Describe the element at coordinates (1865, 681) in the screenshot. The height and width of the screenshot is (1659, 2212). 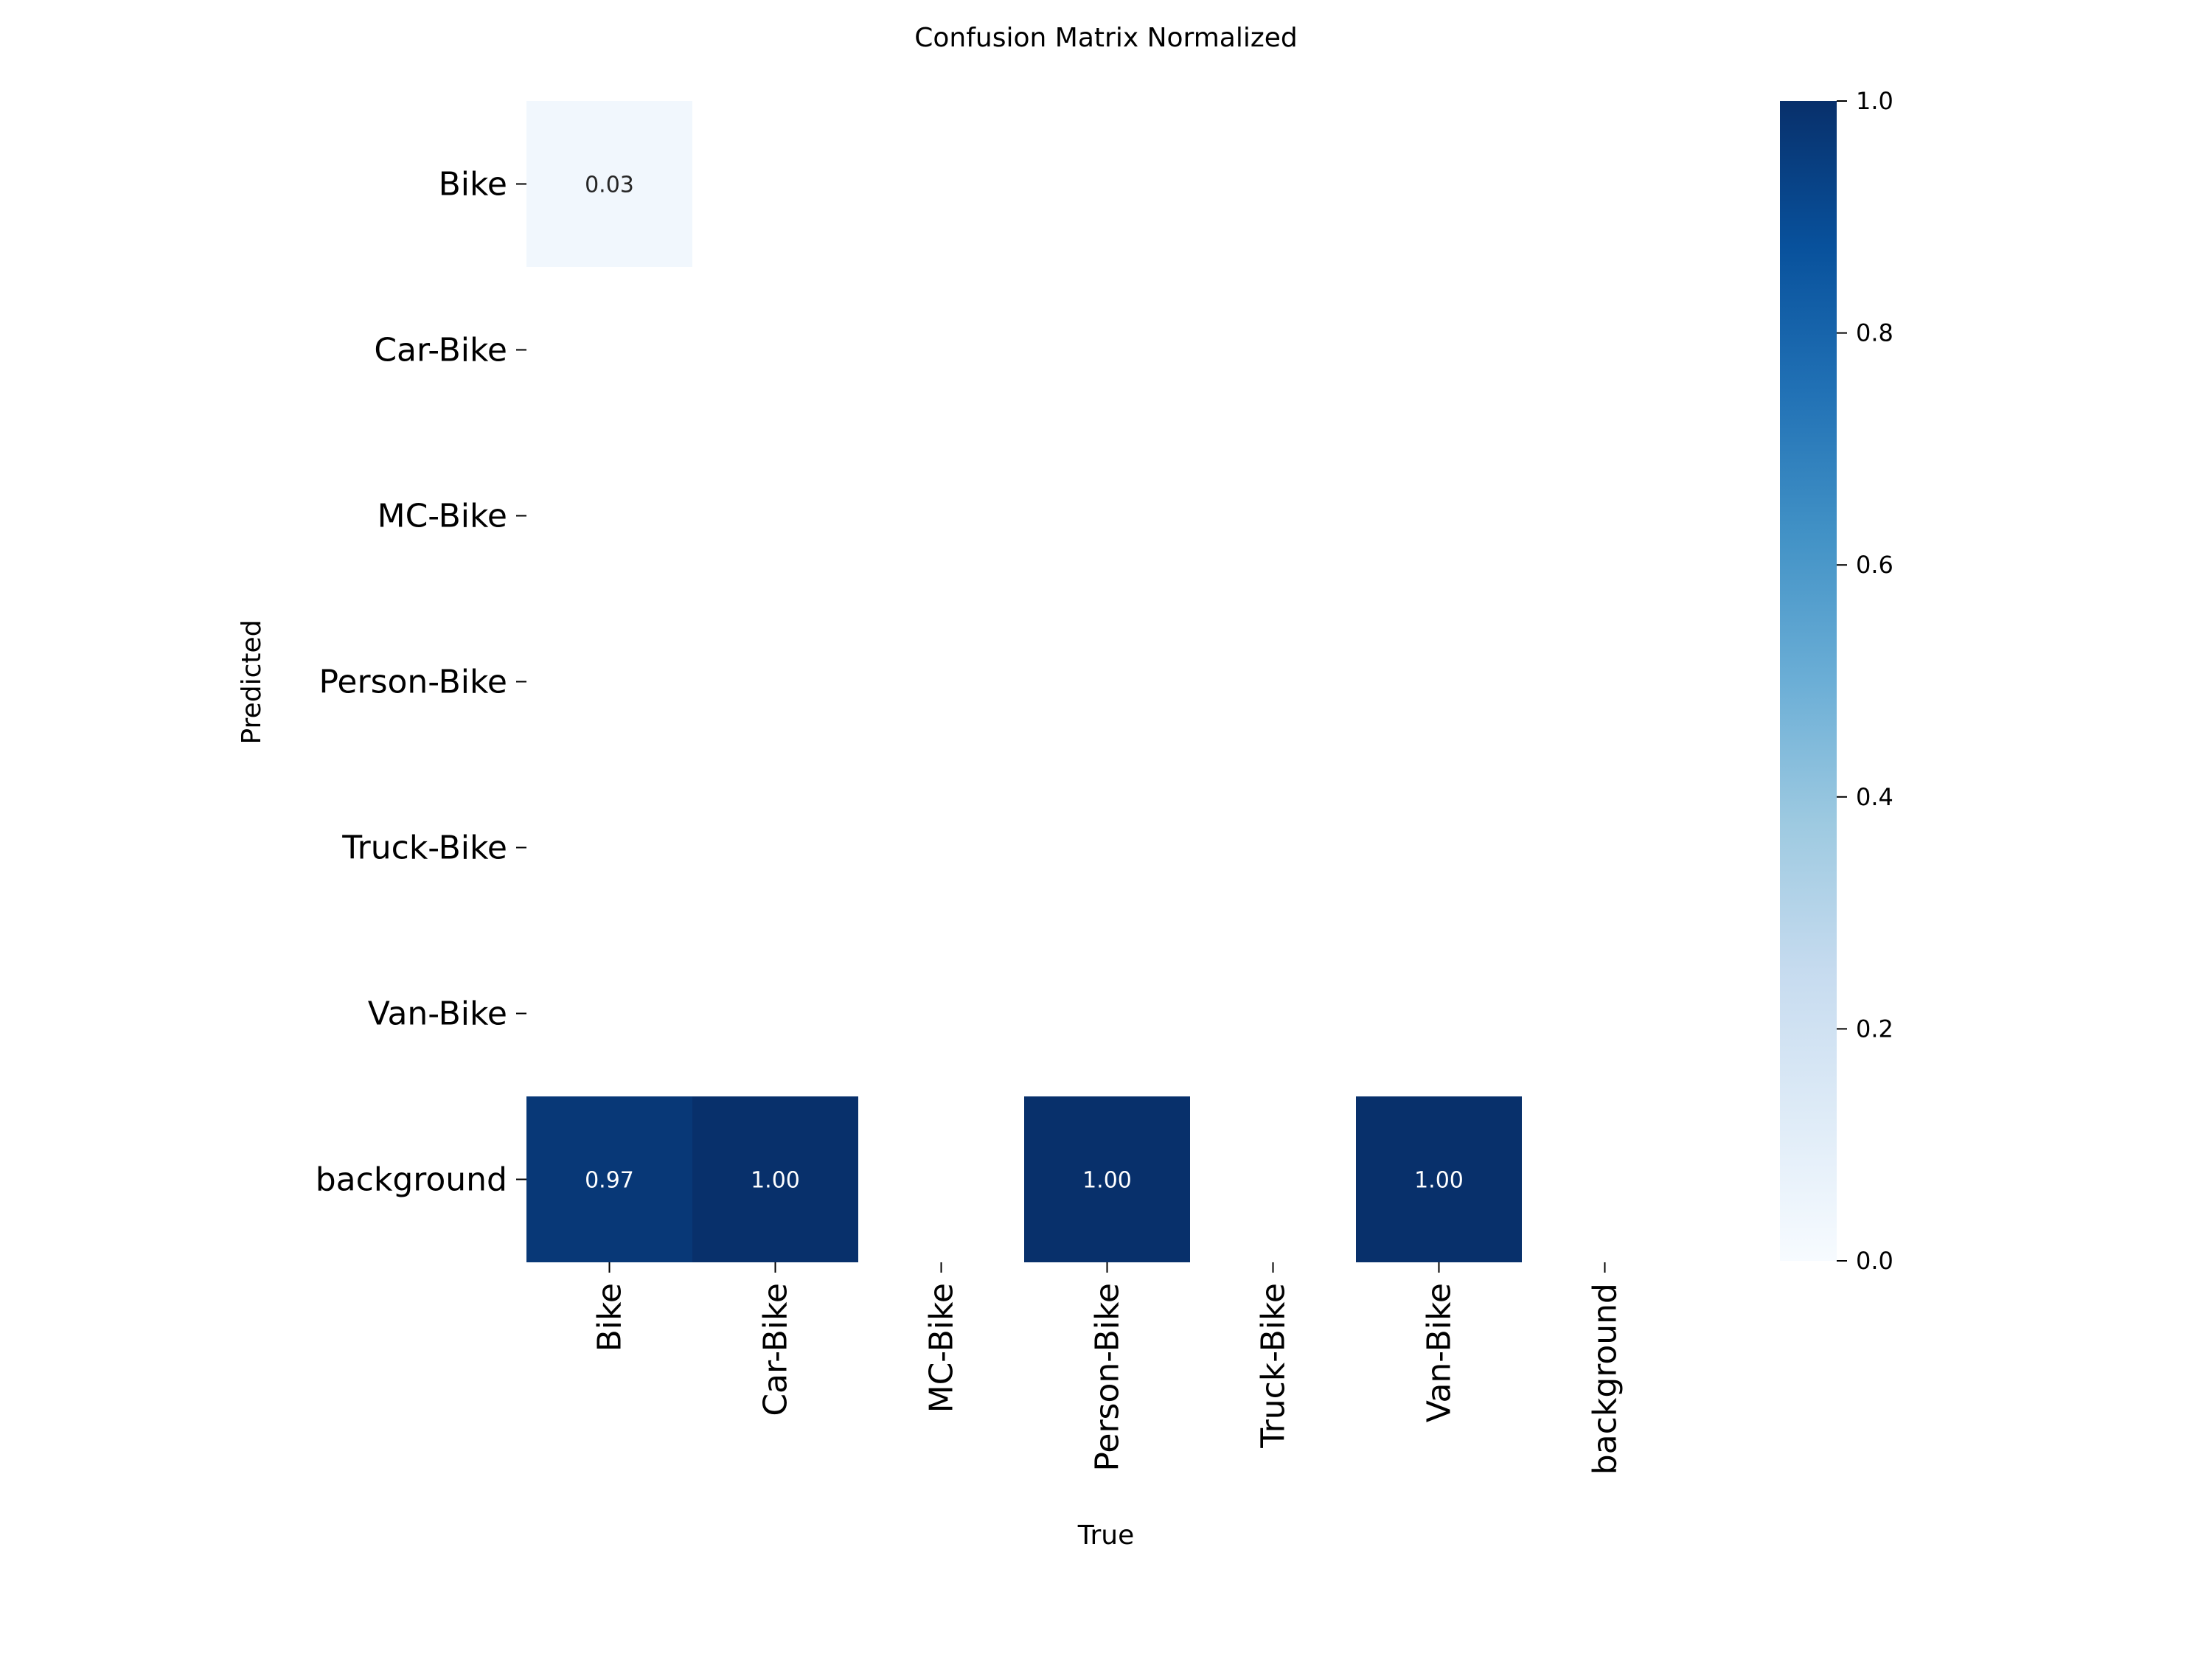
I see `colorbar-ticks: 0.0 0.2 0.4 0.6 0.8 1.0` at that location.